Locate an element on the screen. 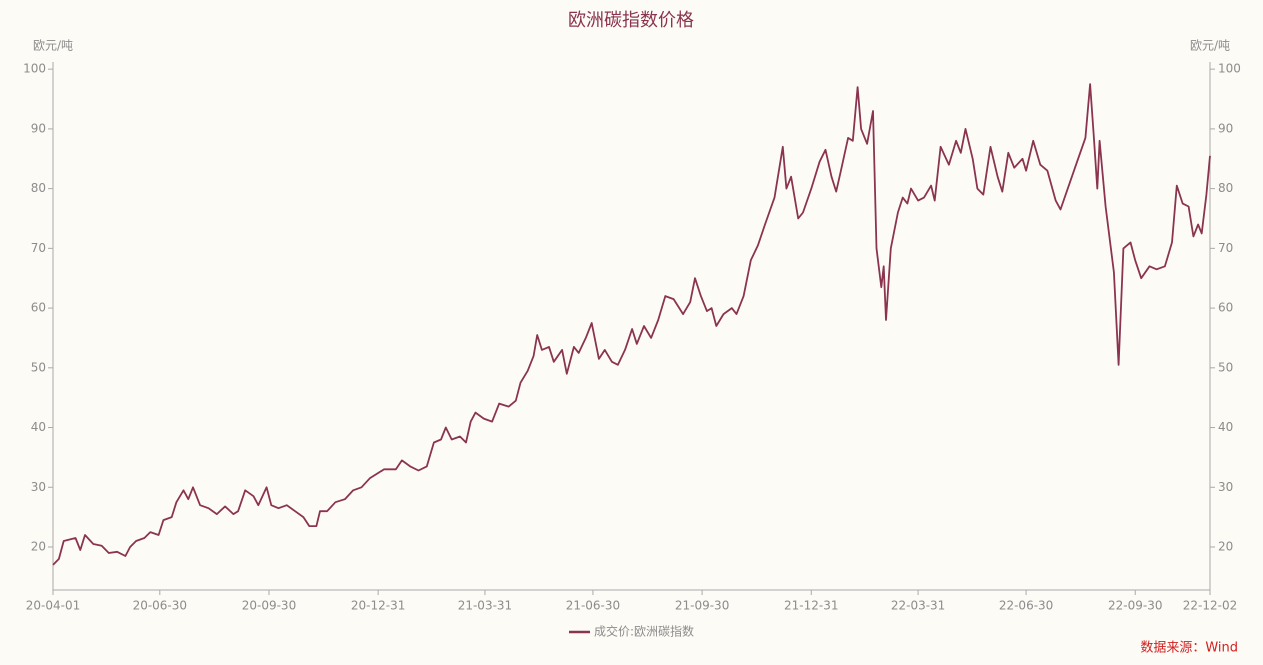 The width and height of the screenshot is (1263, 665). y2-tick-label: 100 is located at coordinates (1229, 69).